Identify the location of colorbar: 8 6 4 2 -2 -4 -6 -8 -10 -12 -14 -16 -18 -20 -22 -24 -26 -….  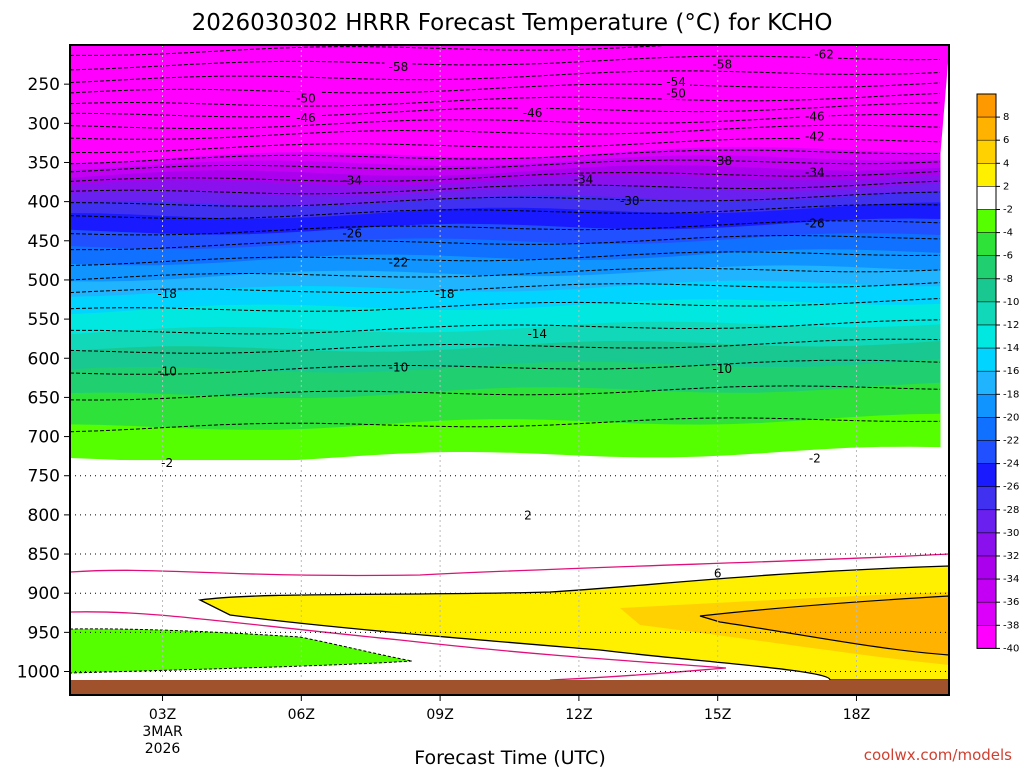
(997, 373).